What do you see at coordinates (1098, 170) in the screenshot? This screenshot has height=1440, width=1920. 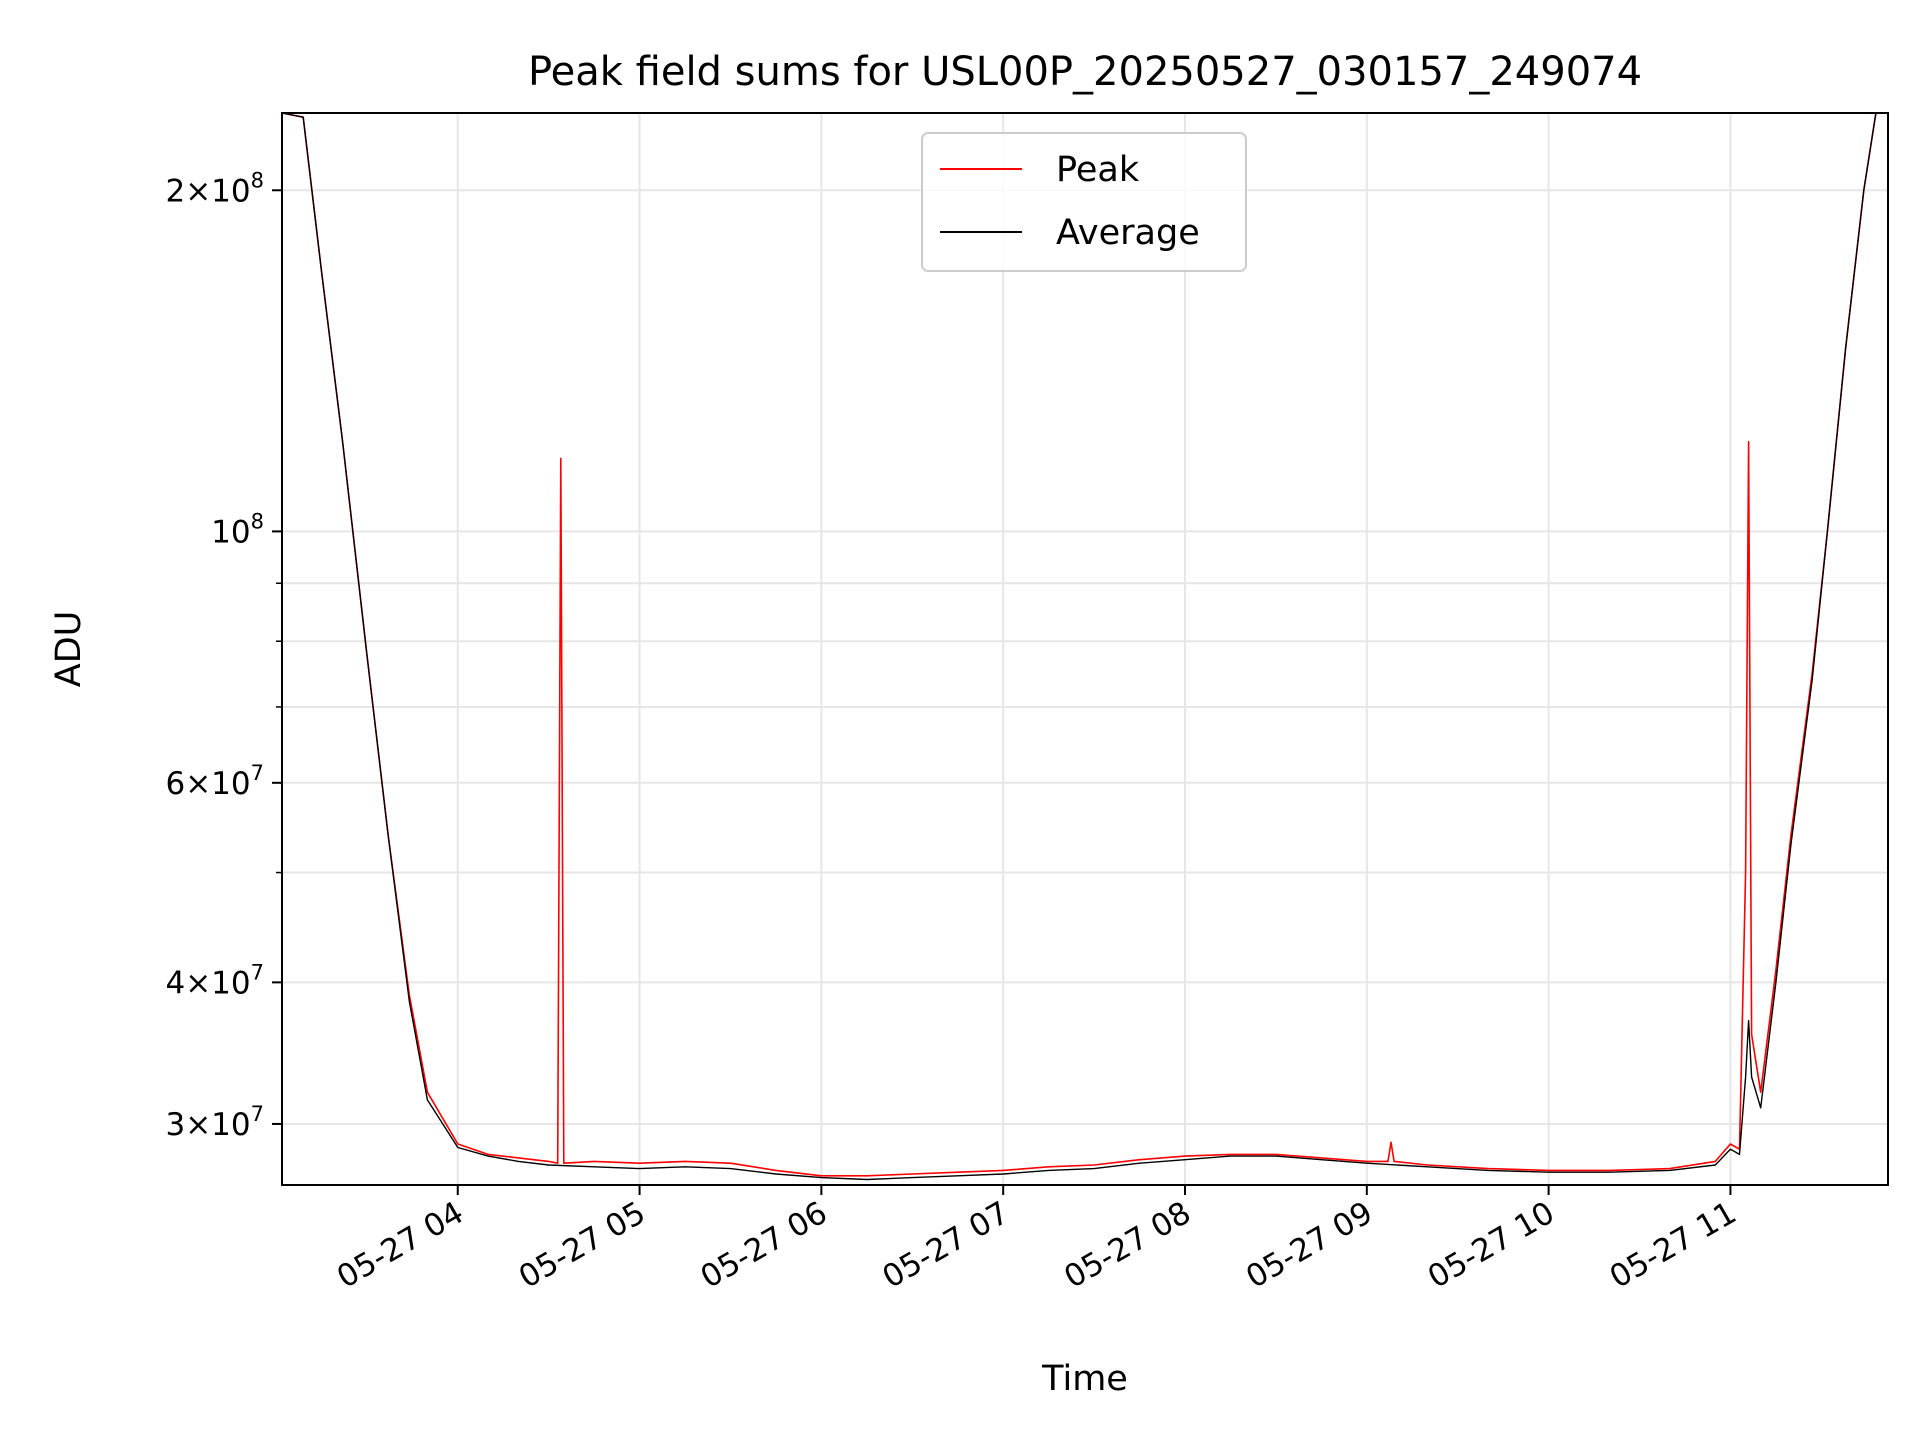 I see `legend-label: Peak` at bounding box center [1098, 170].